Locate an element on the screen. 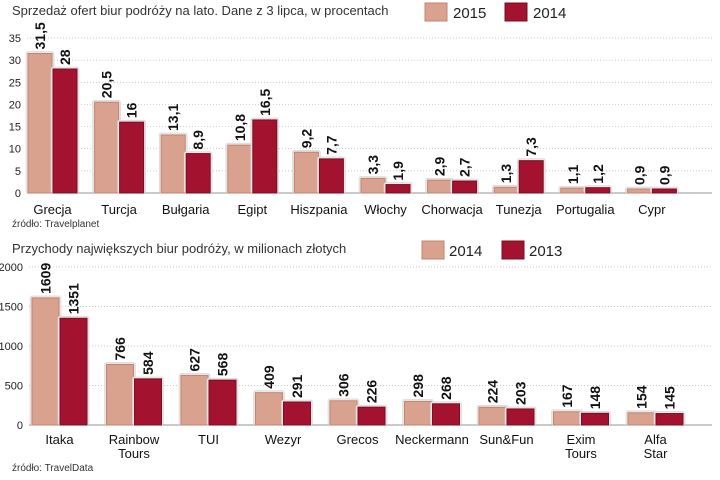 This screenshot has height=480, width=720. x-tick-label: Egipt is located at coordinates (252, 209).